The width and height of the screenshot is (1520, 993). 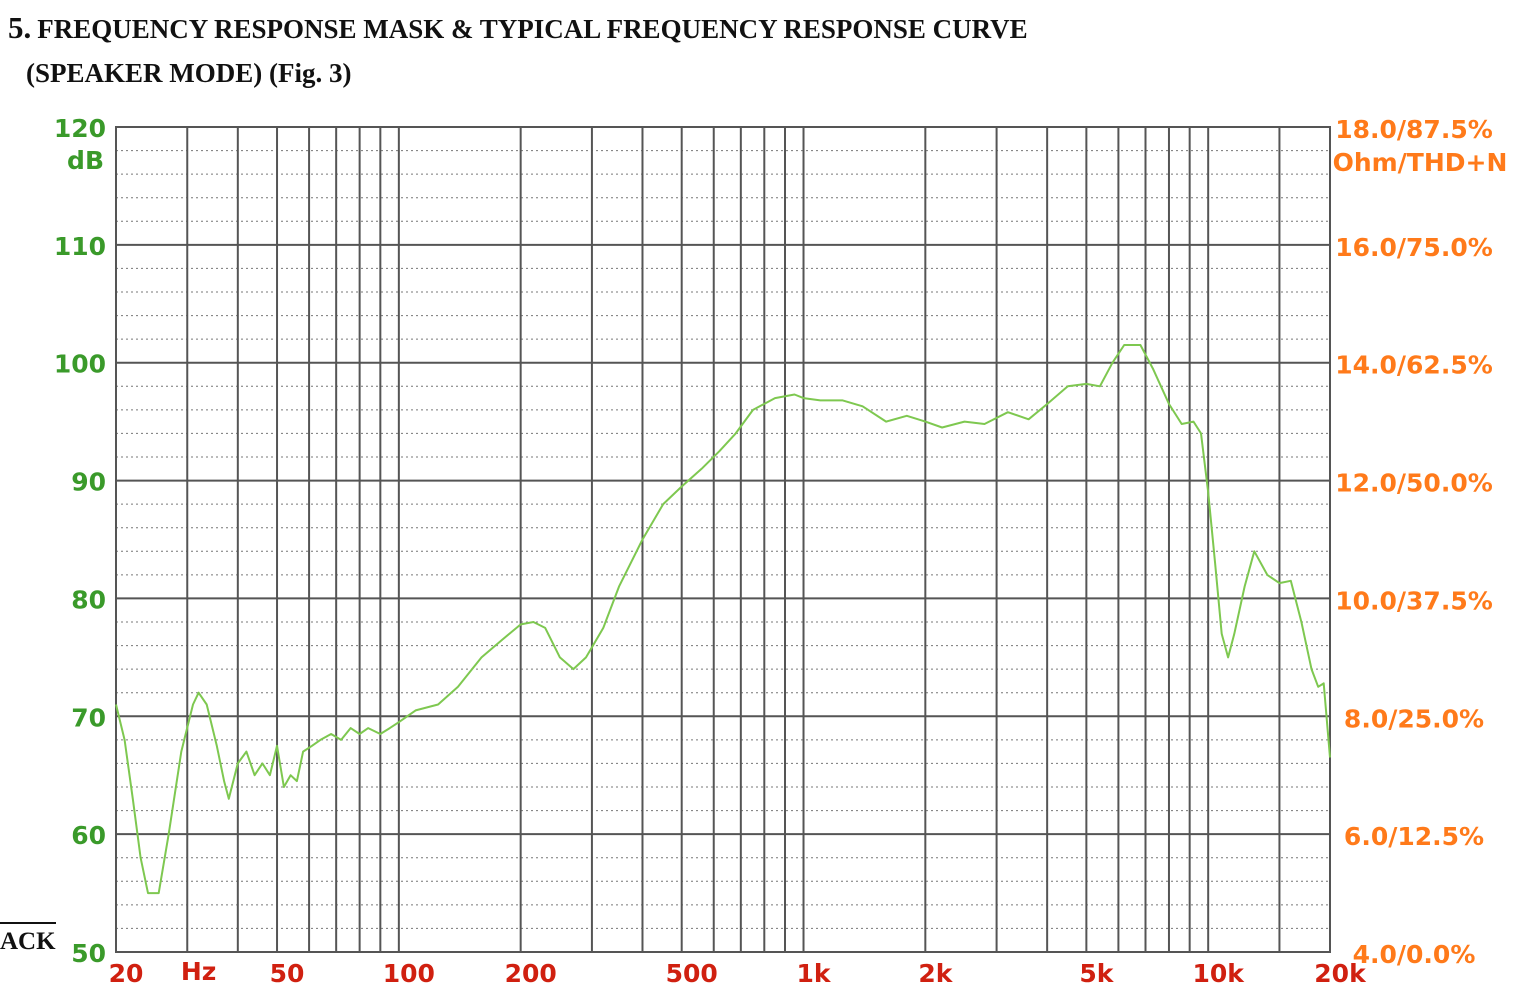 I want to click on x-axis-unit: Hz, so click(x=198, y=971).